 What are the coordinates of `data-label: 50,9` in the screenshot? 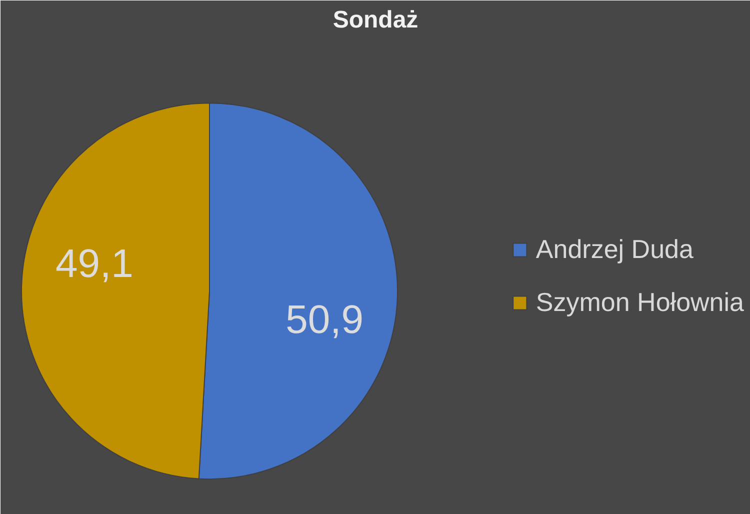 It's located at (325, 320).